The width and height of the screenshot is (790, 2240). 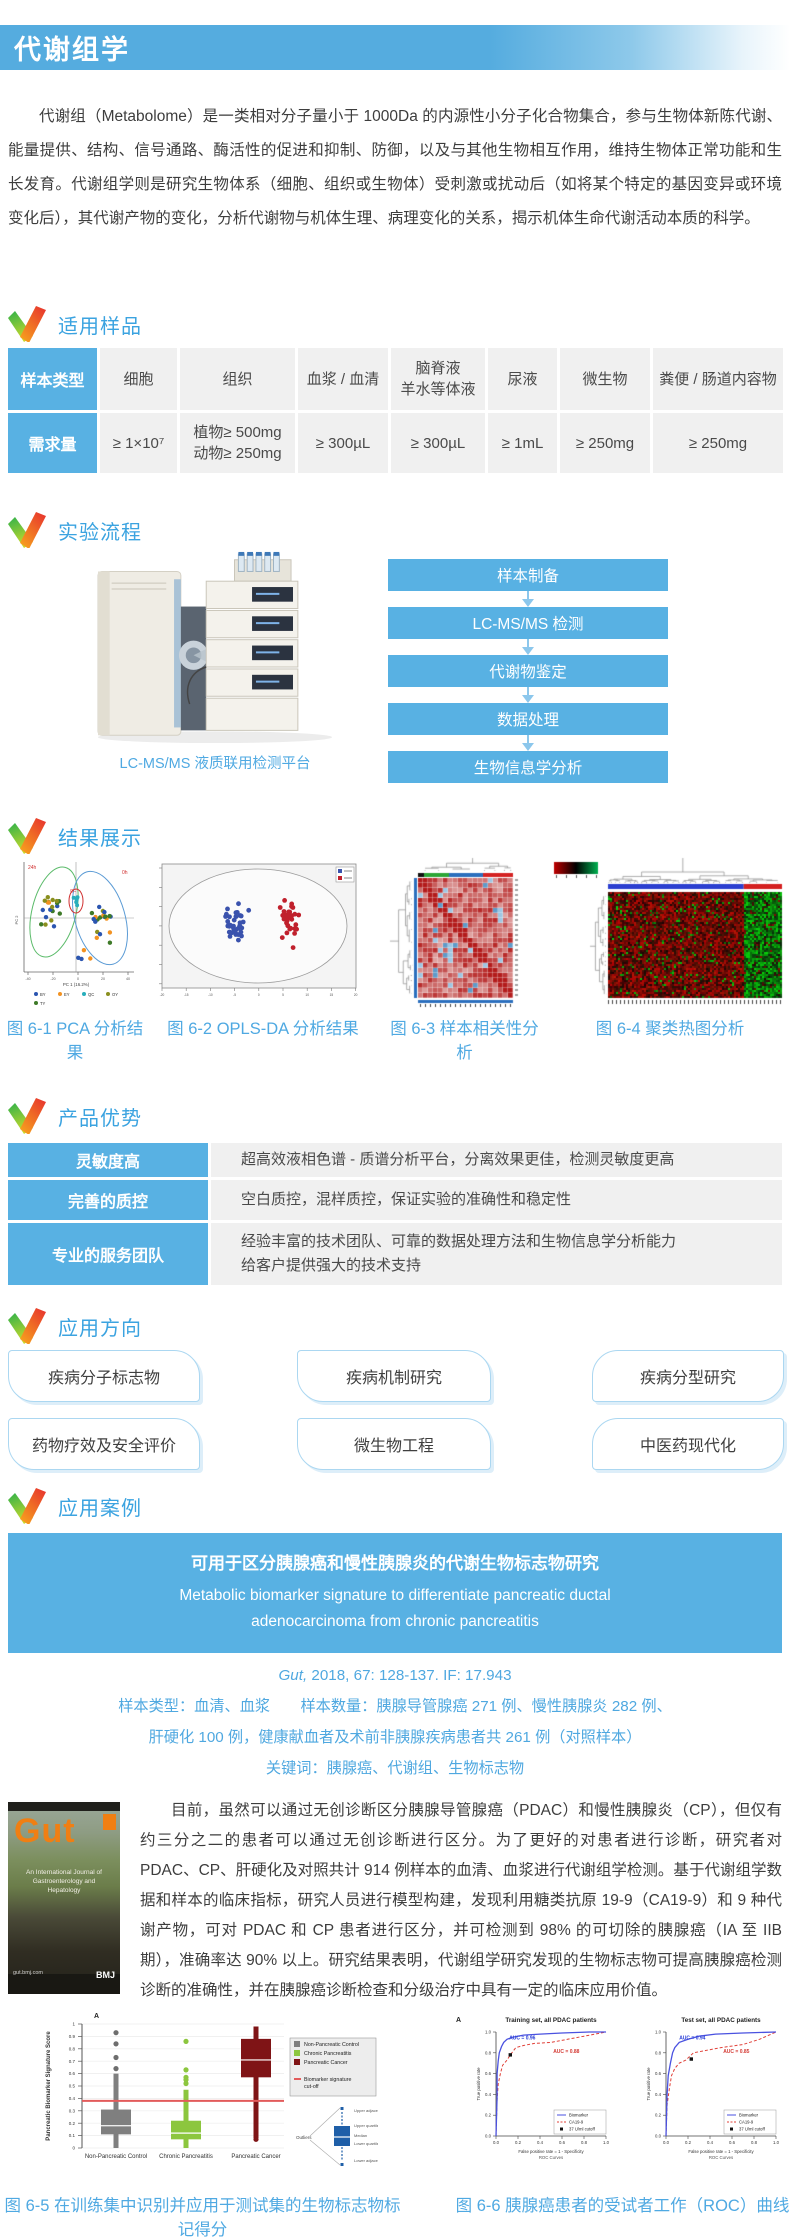 What do you see at coordinates (105, 1975) in the screenshot?
I see `bmj-logo: BMJ` at bounding box center [105, 1975].